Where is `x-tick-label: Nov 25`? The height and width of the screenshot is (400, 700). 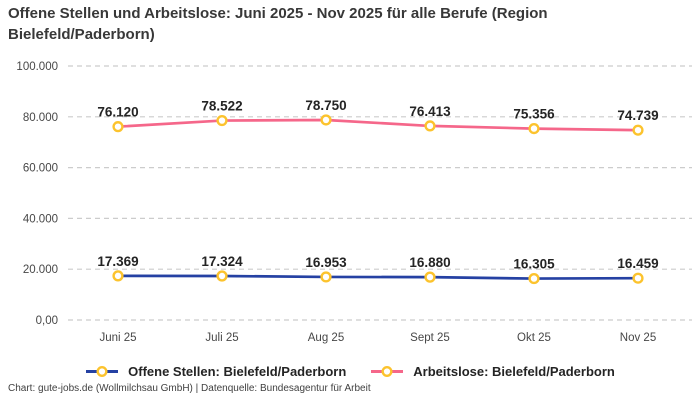
x-tick-label: Nov 25 is located at coordinates (638, 338).